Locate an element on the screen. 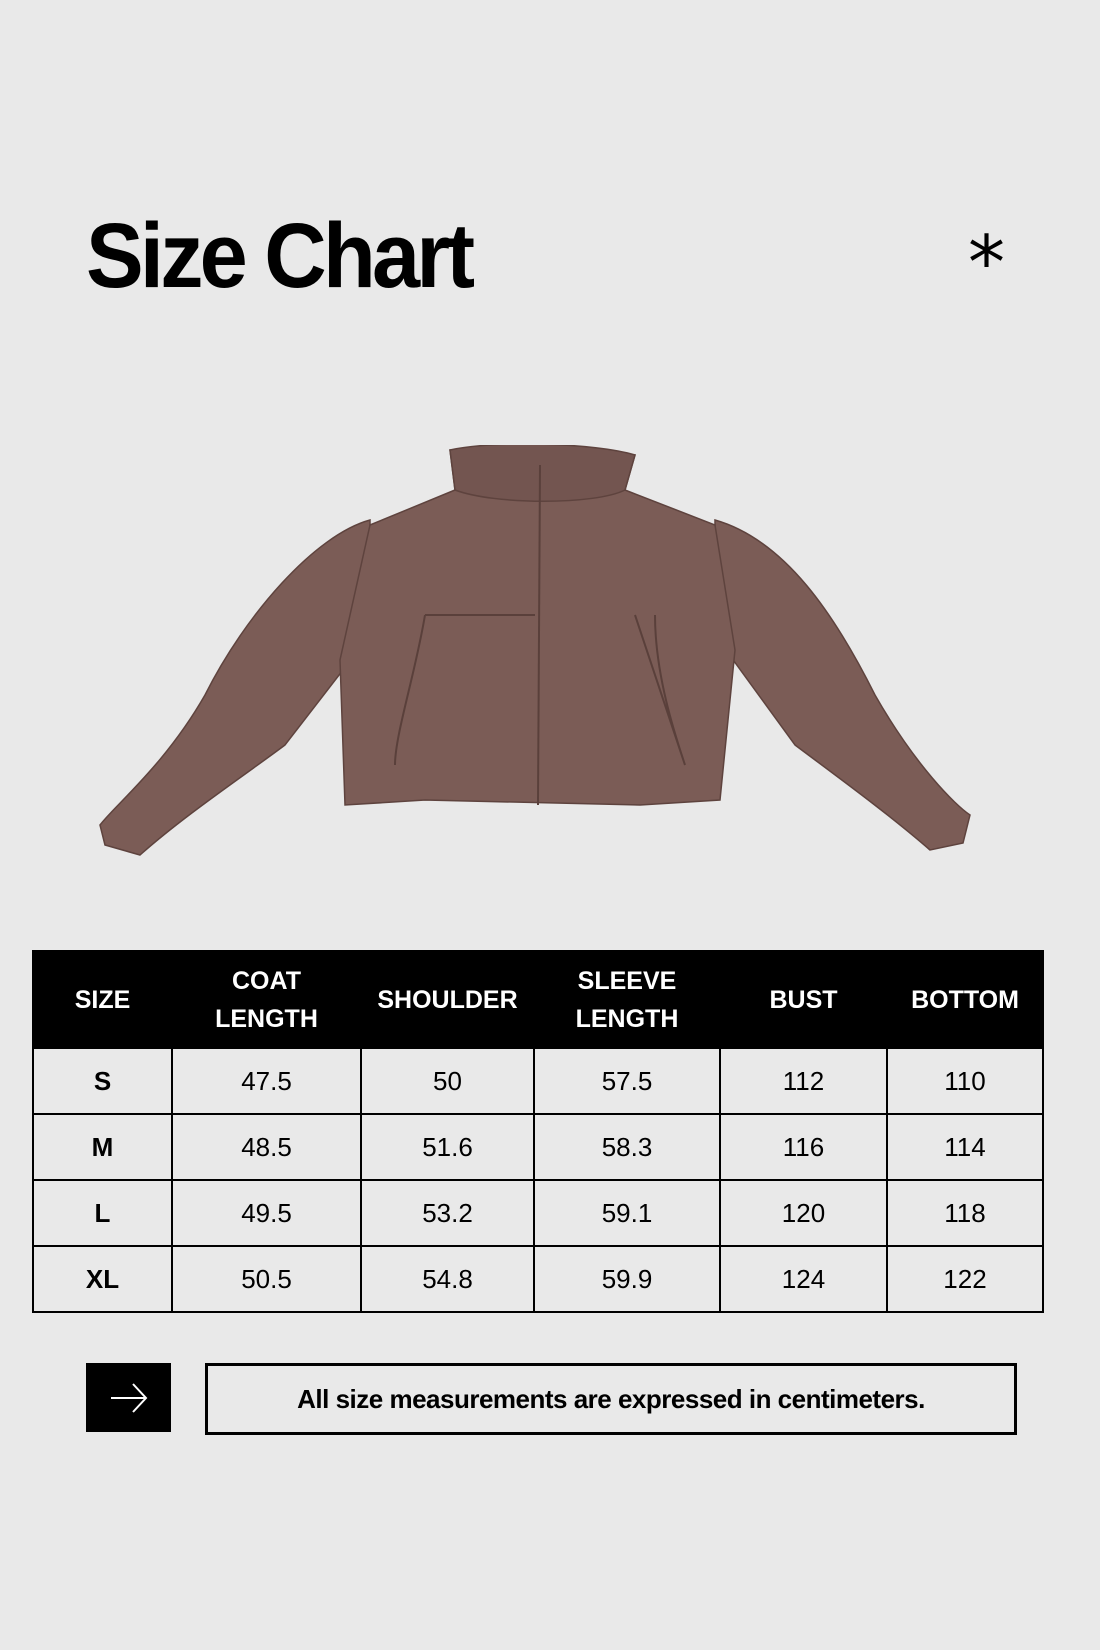 This screenshot has height=1650, width=1100. column-header-bust: BUST is located at coordinates (803, 999).